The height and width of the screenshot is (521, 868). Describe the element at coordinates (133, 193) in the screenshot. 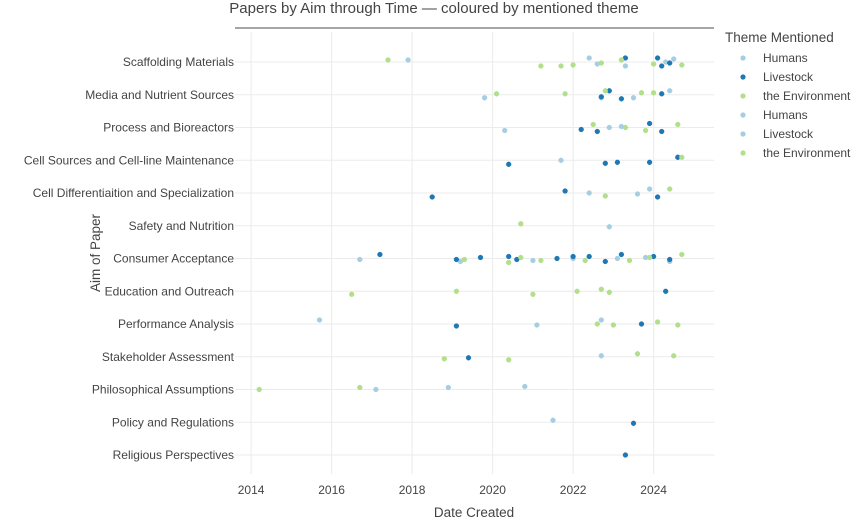

I see `y-tick-label: Cell Differentiaition and Specialization` at that location.